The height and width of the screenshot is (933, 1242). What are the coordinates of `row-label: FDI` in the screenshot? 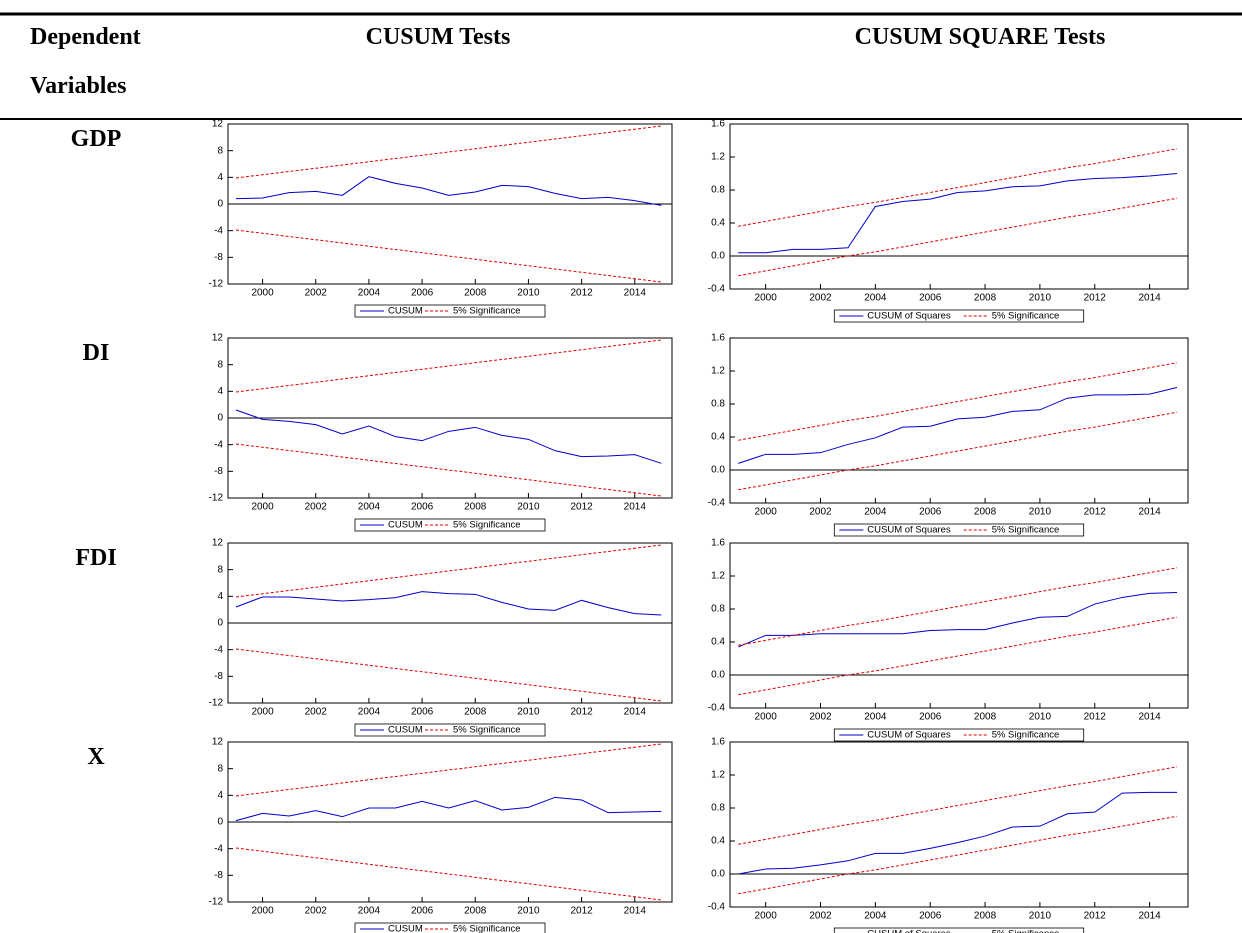 It's located at (95, 558).